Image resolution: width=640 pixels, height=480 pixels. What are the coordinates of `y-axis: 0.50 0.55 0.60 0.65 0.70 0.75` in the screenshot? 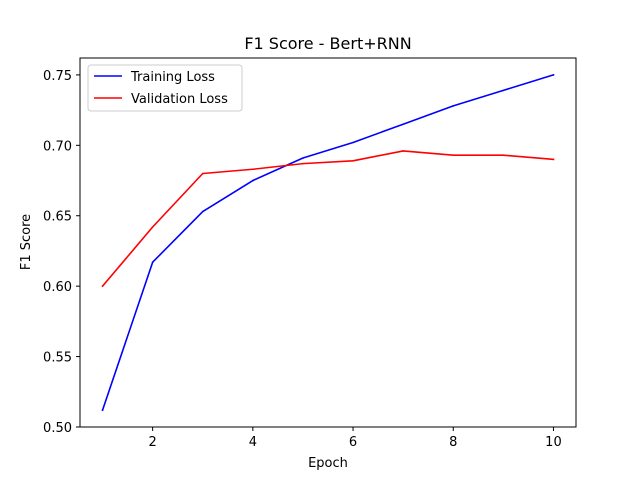 It's located at (61, 252).